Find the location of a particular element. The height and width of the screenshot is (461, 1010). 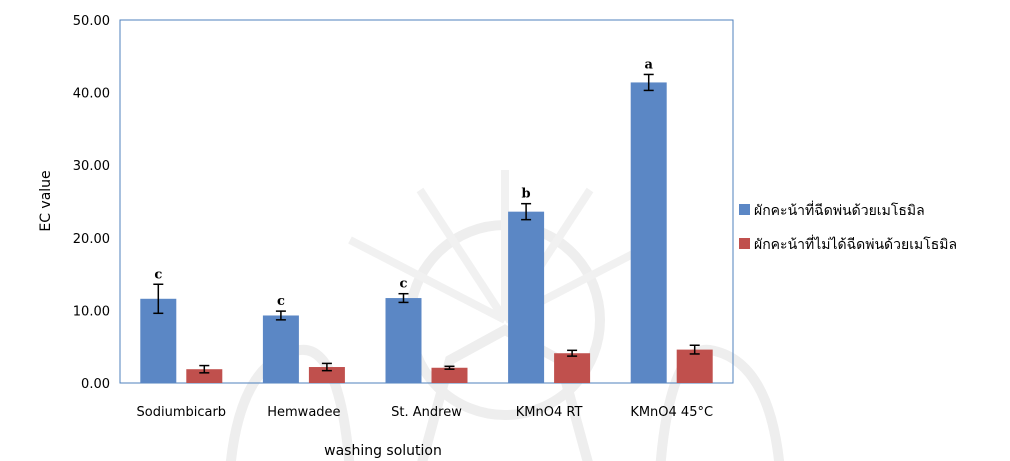

y-tick-label: 10.00 is located at coordinates (91, 311).